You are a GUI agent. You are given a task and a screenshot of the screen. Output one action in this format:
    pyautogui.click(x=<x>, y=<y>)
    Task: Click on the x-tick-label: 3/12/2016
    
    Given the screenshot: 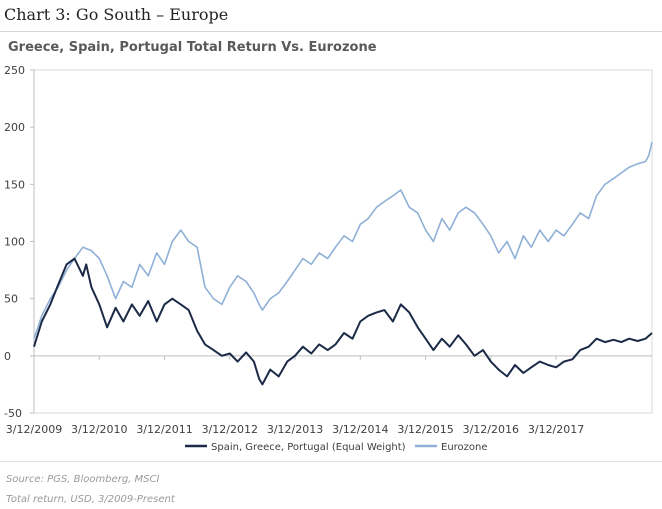 What is the action you would take?
    pyautogui.click(x=491, y=429)
    